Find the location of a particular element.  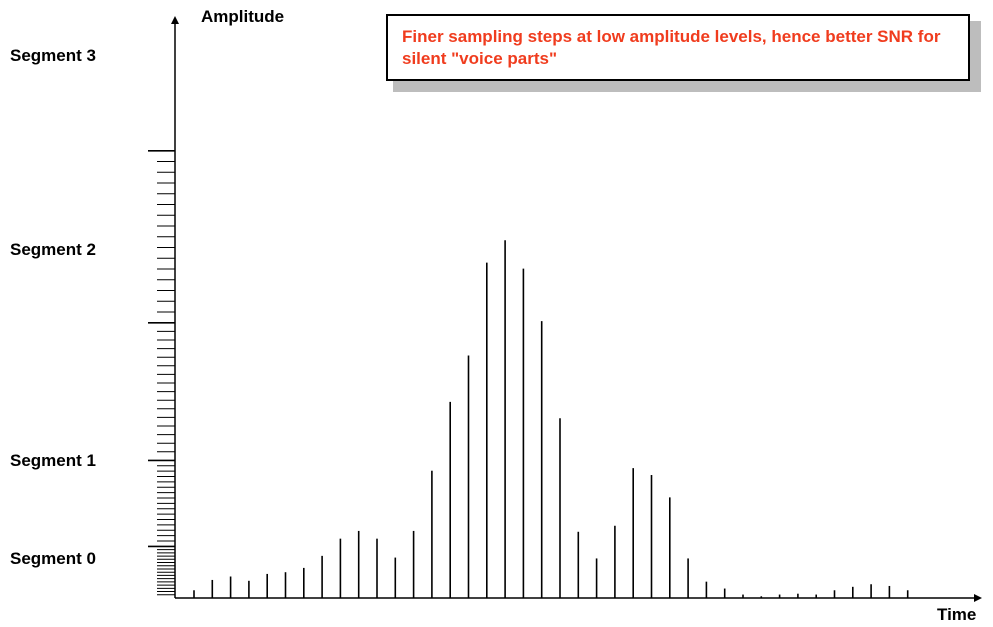

time-axis-label: Time is located at coordinates (957, 614).